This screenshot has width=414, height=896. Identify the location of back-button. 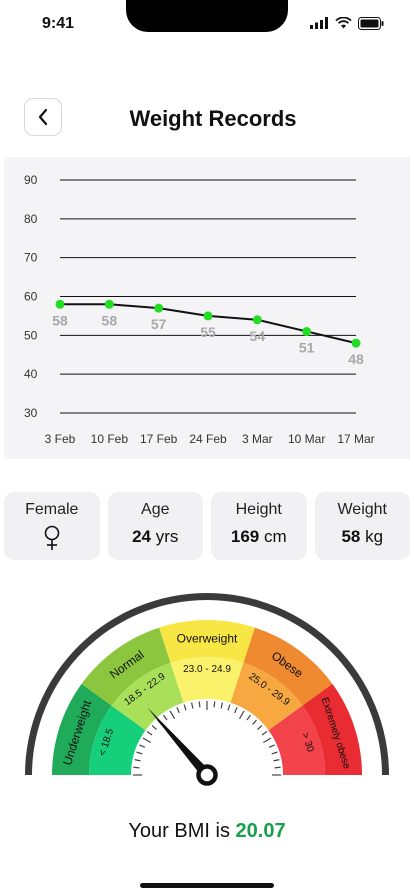
(43, 117).